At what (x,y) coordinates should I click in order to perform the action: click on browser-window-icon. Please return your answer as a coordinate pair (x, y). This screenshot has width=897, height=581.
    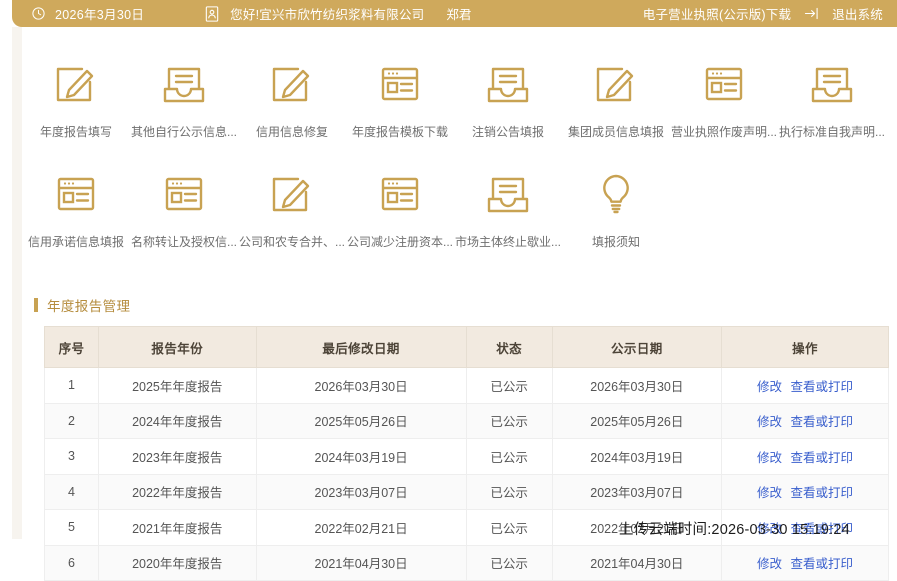
    Looking at the image, I should click on (184, 194).